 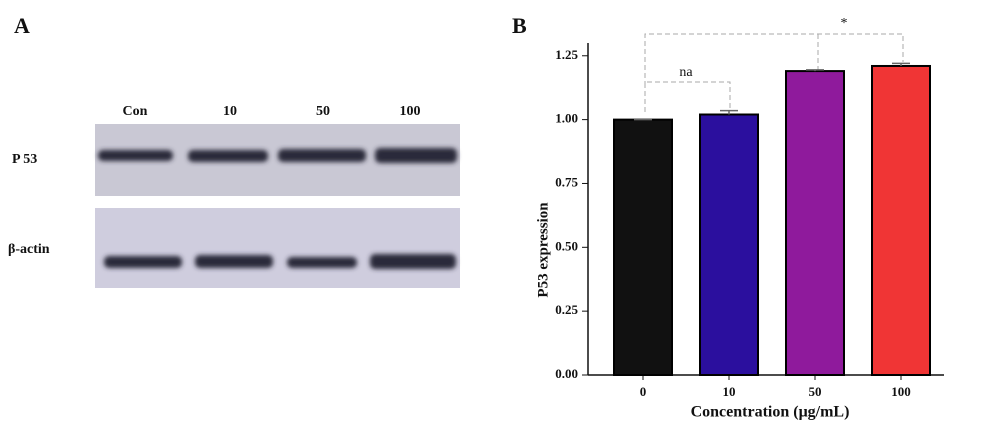 I want to click on y-tick-label: 0.00, so click(x=566, y=373).